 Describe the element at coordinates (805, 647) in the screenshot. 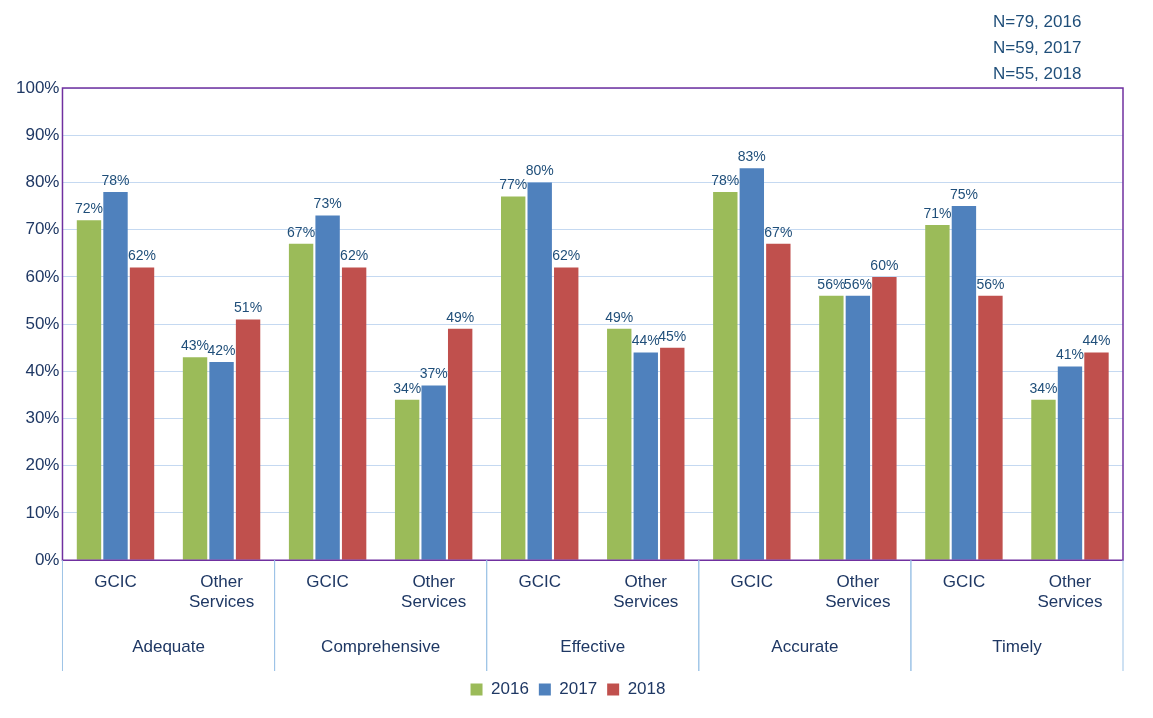

I see `text: Accurate` at that location.